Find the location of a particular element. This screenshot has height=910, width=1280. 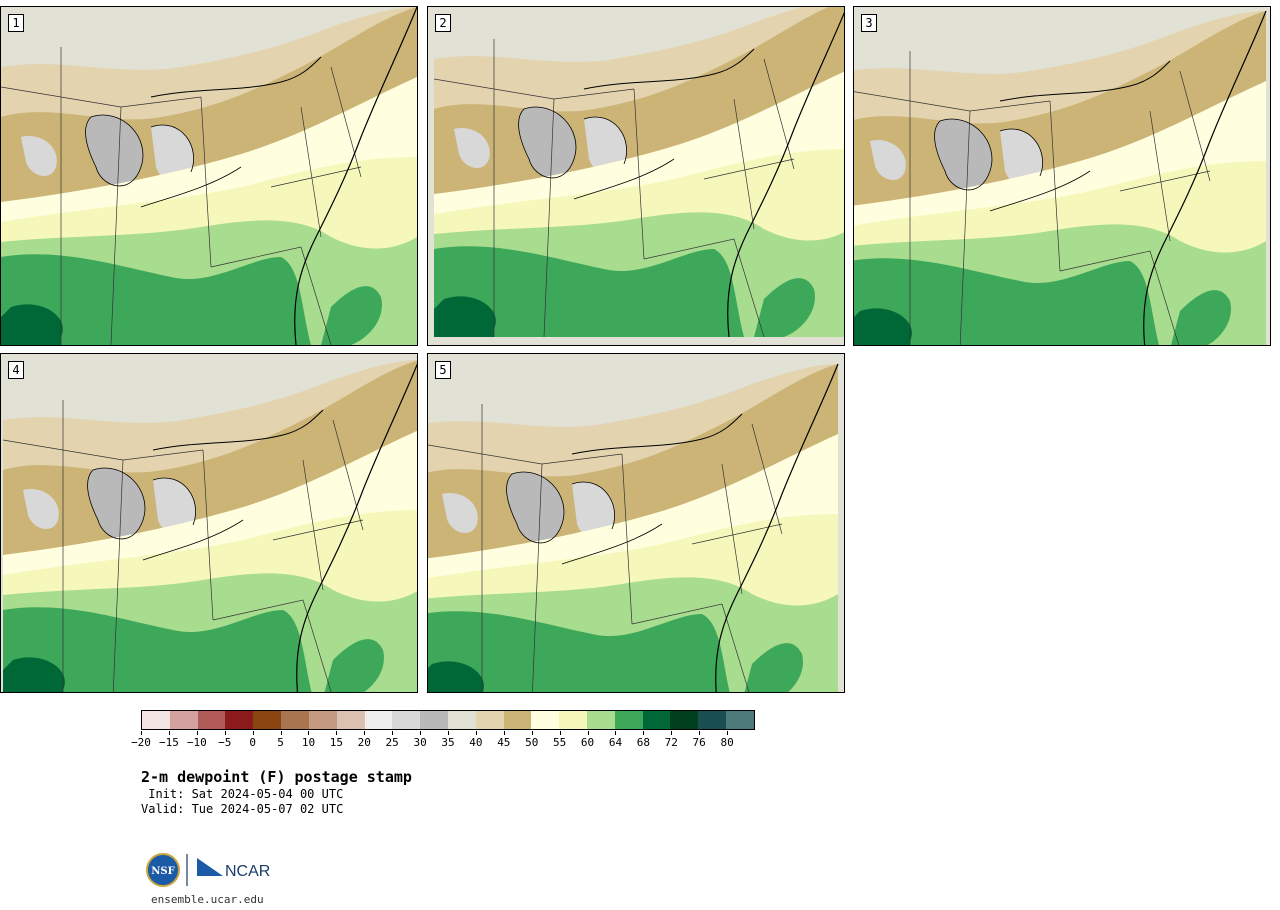

colorbar-tick-label: −10 is located at coordinates (196, 742).